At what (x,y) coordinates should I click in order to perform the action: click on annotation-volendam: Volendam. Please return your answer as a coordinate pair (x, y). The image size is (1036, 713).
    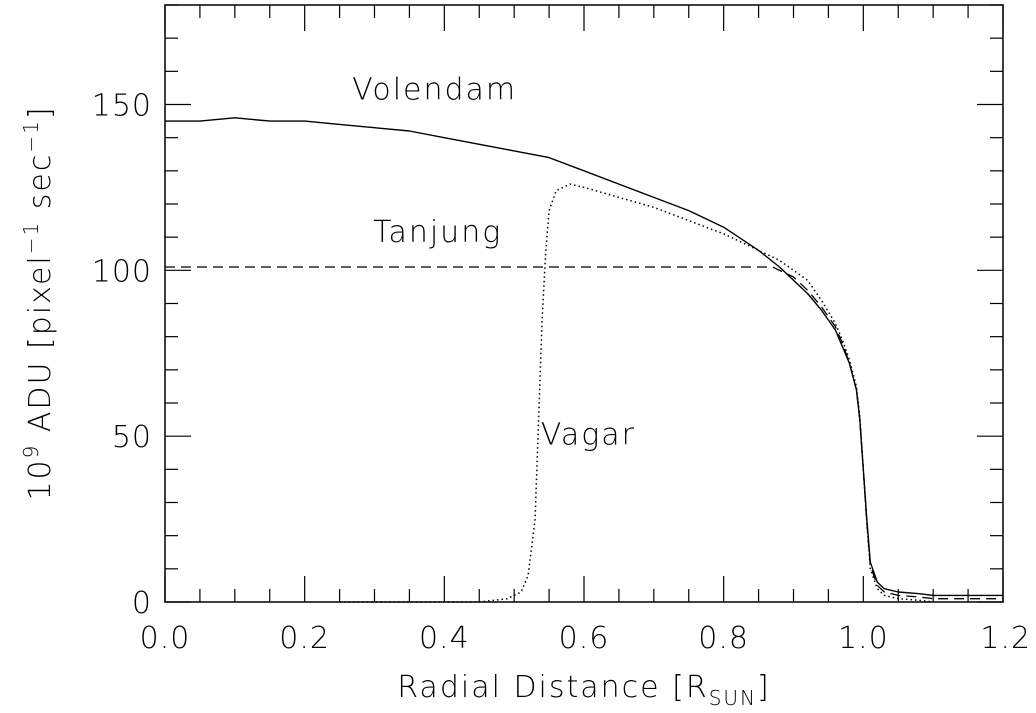
    Looking at the image, I should click on (434, 90).